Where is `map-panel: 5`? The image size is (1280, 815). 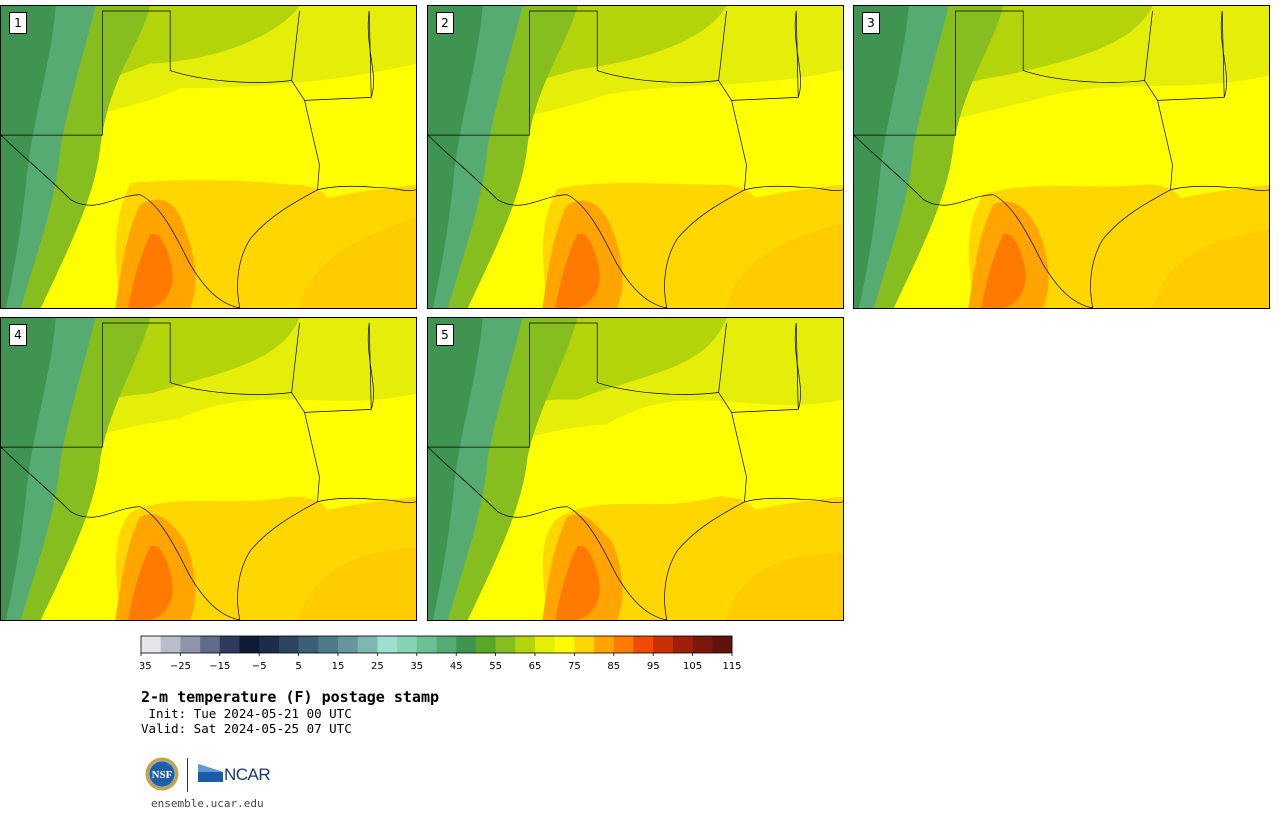 map-panel: 5 is located at coordinates (635, 469).